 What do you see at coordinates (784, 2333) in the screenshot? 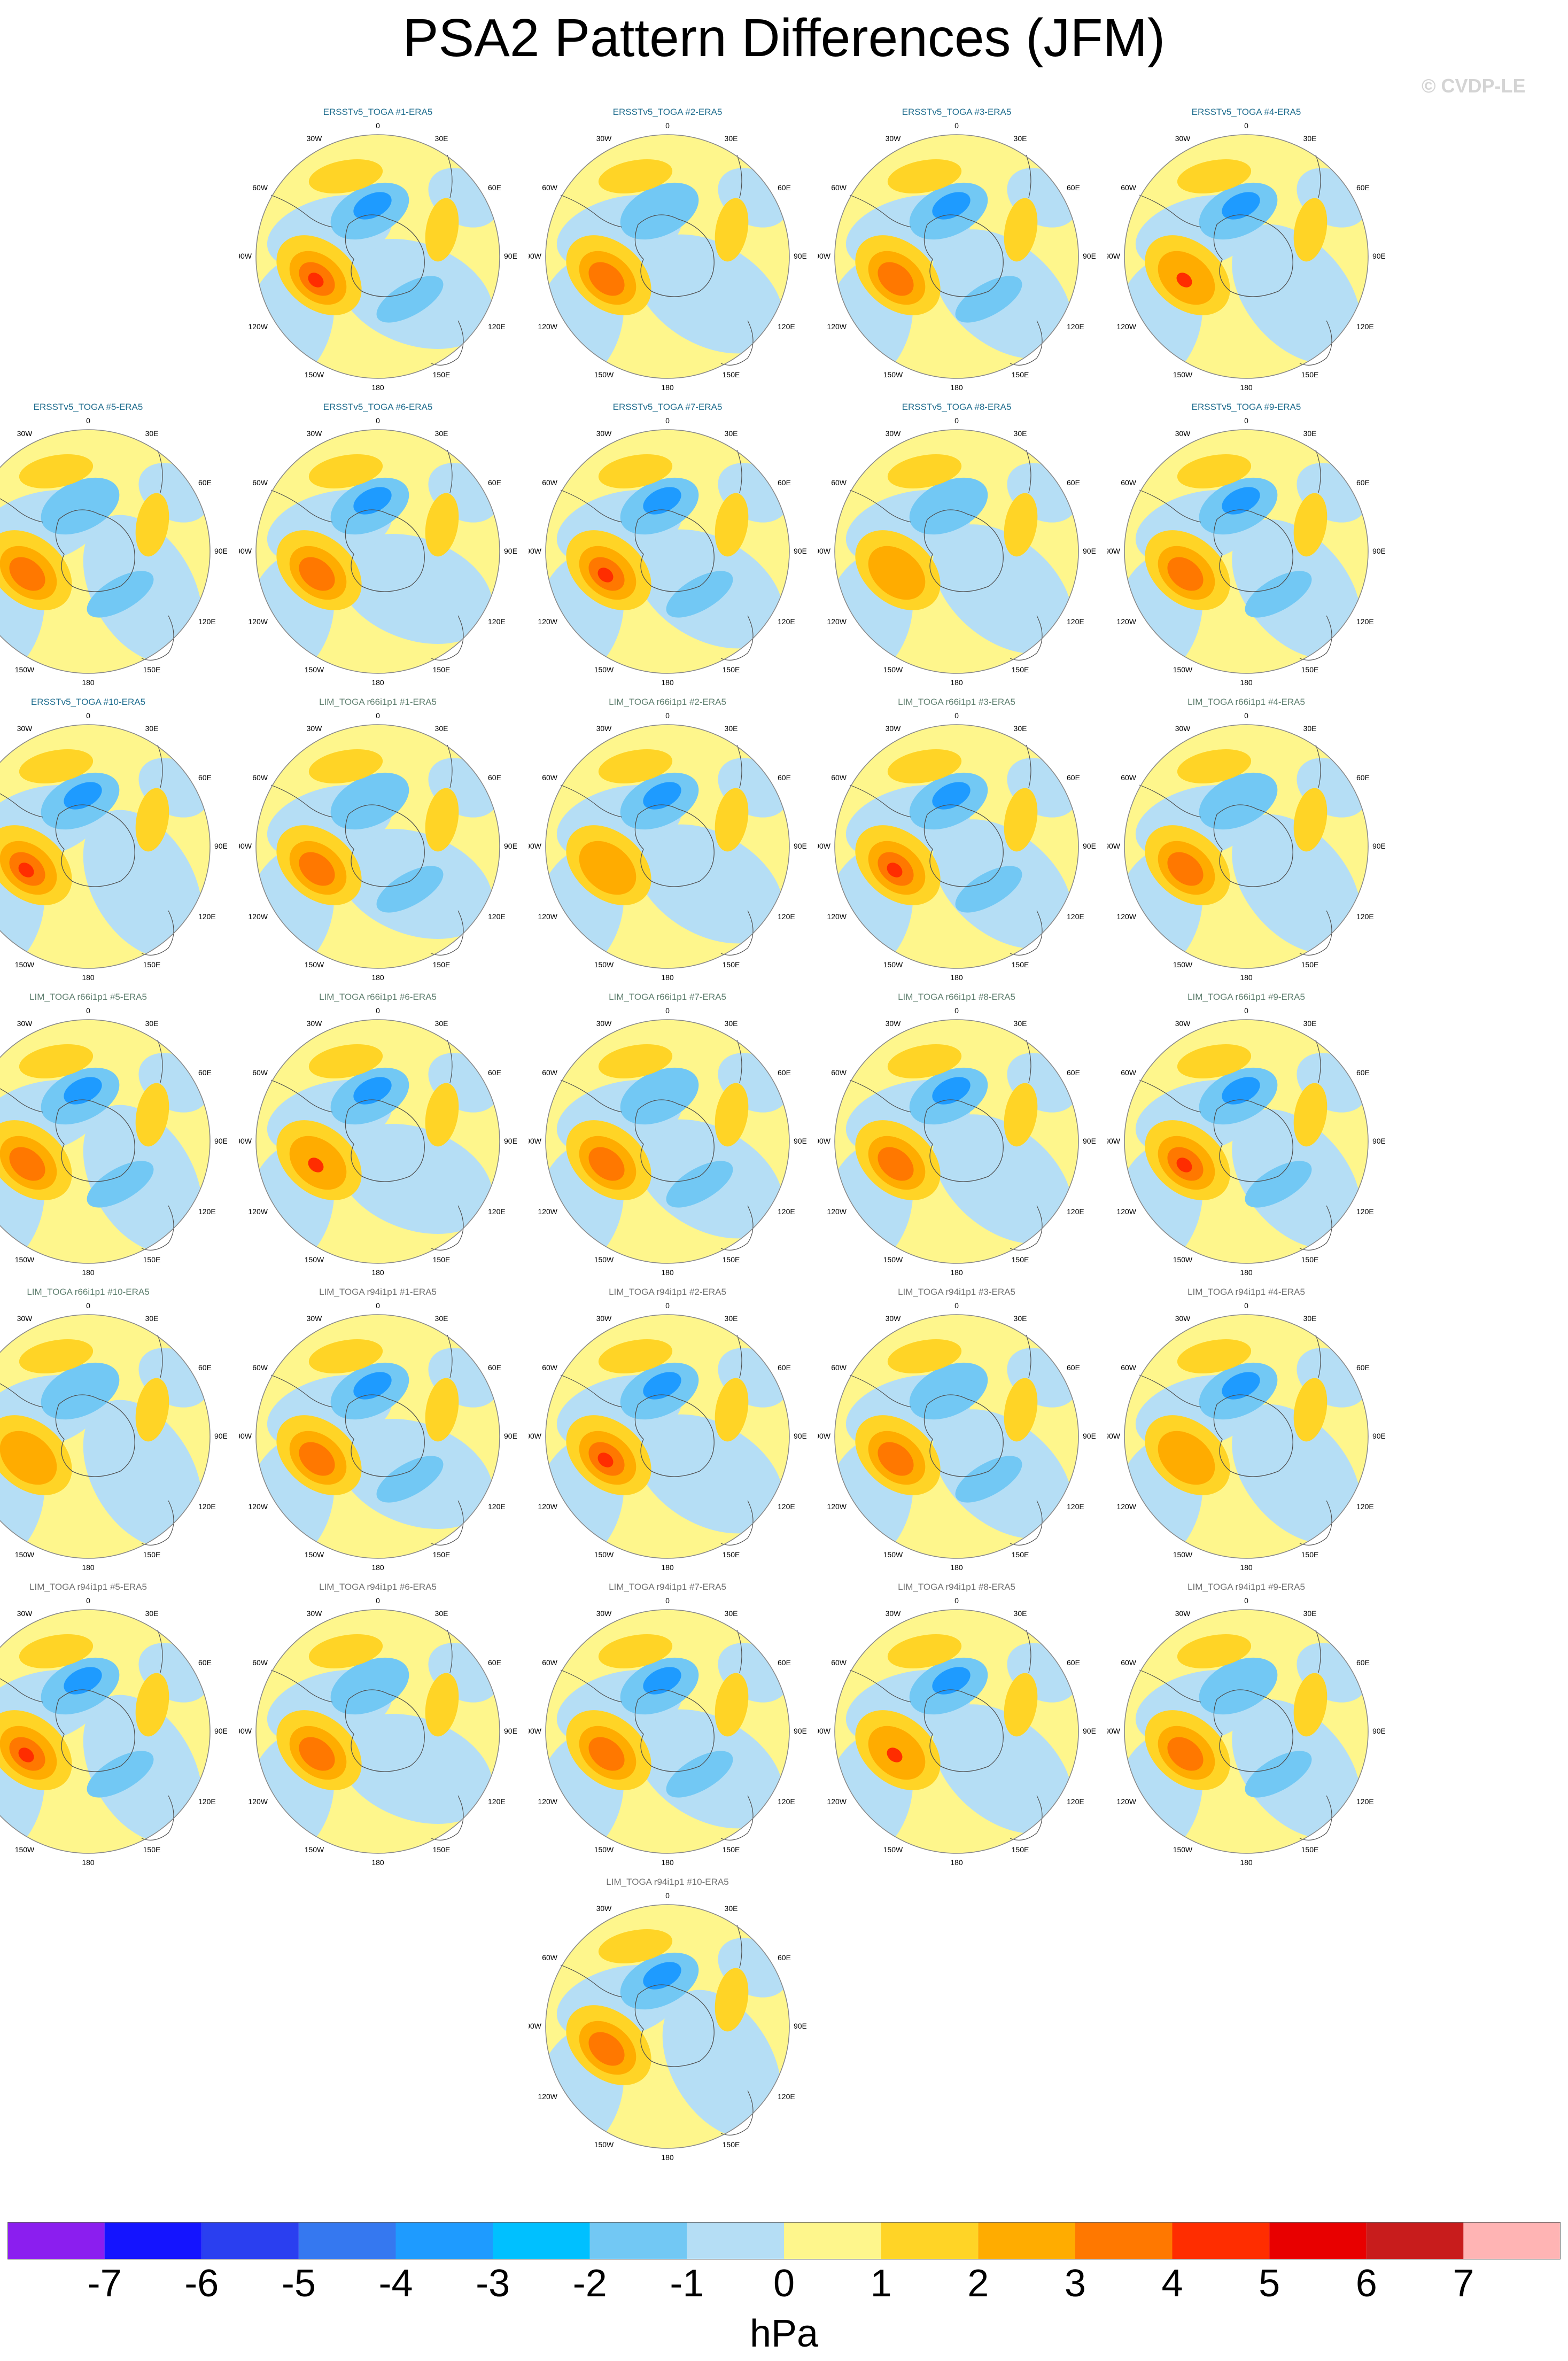
I see `colorbar-units: hPa` at bounding box center [784, 2333].